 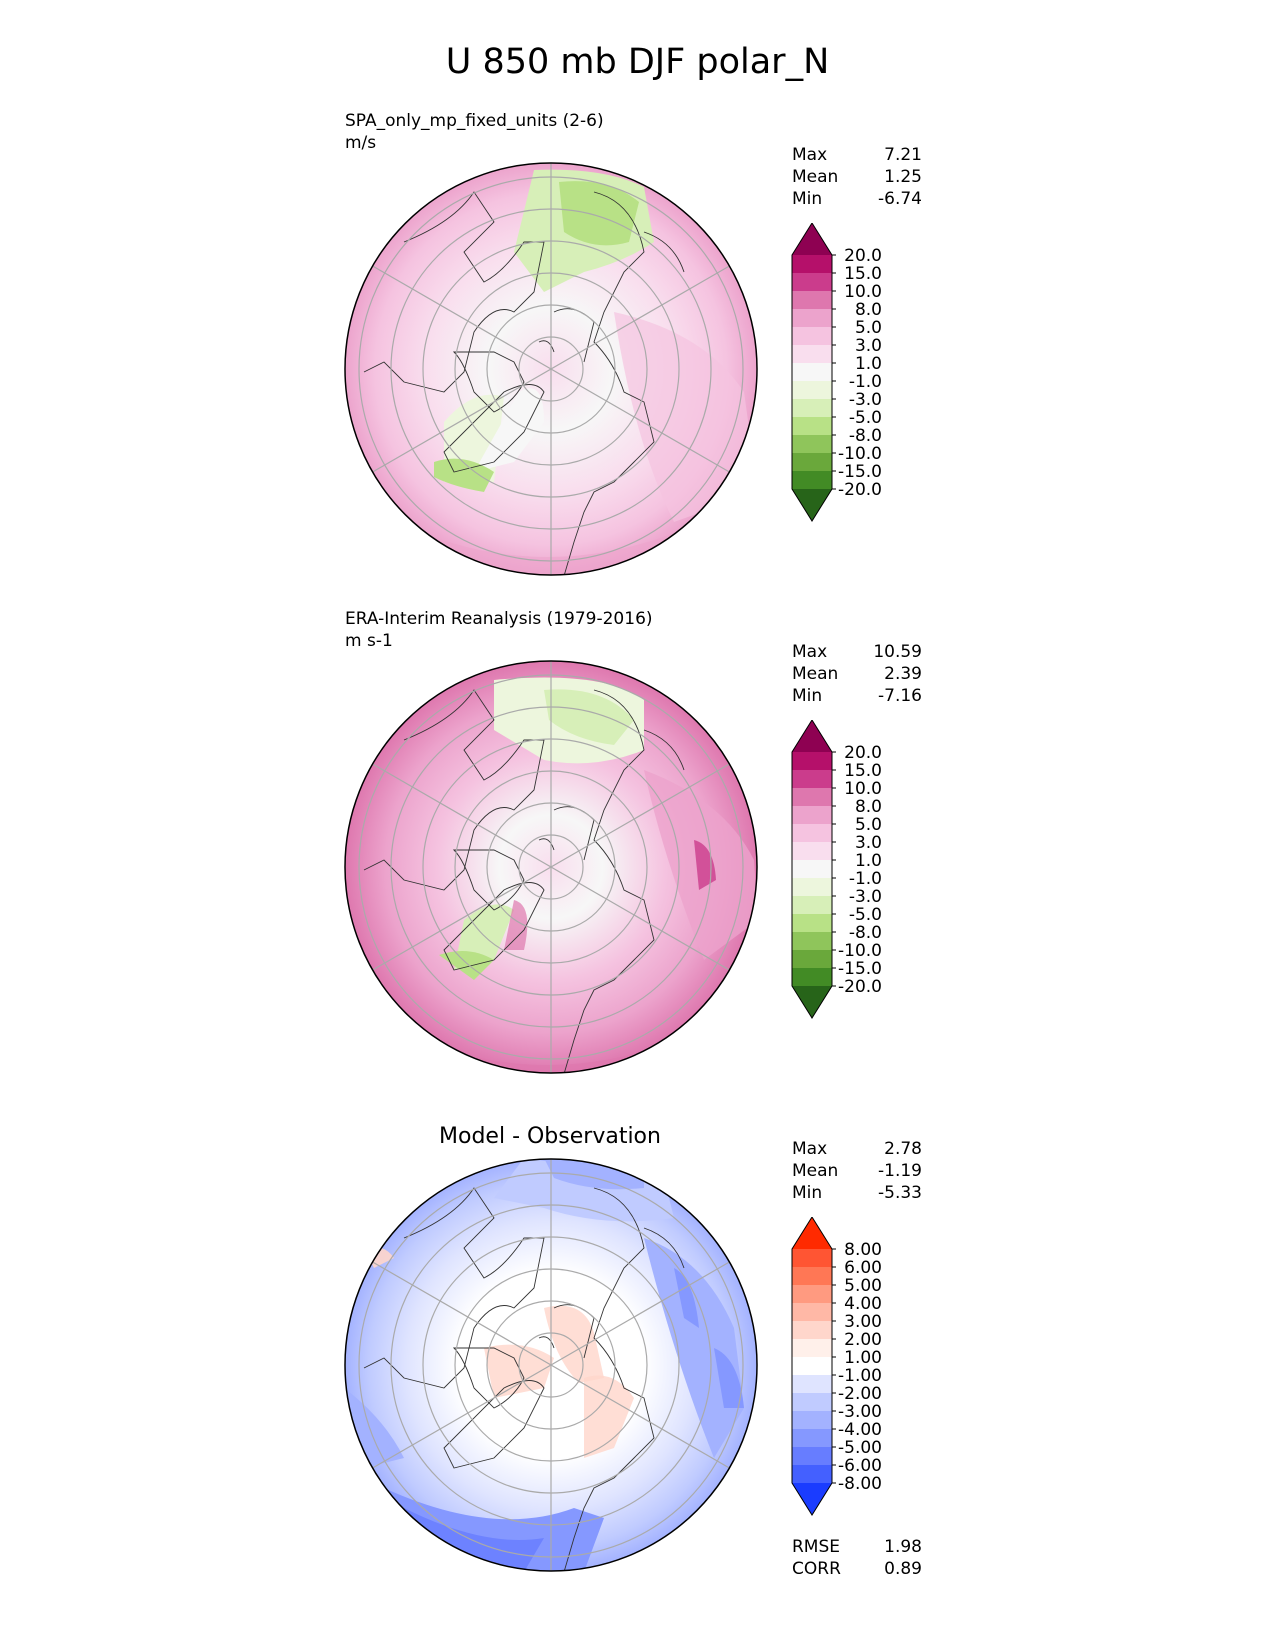 I want to click on colorbar-tick-label: 1.00, so click(x=863, y=1358).